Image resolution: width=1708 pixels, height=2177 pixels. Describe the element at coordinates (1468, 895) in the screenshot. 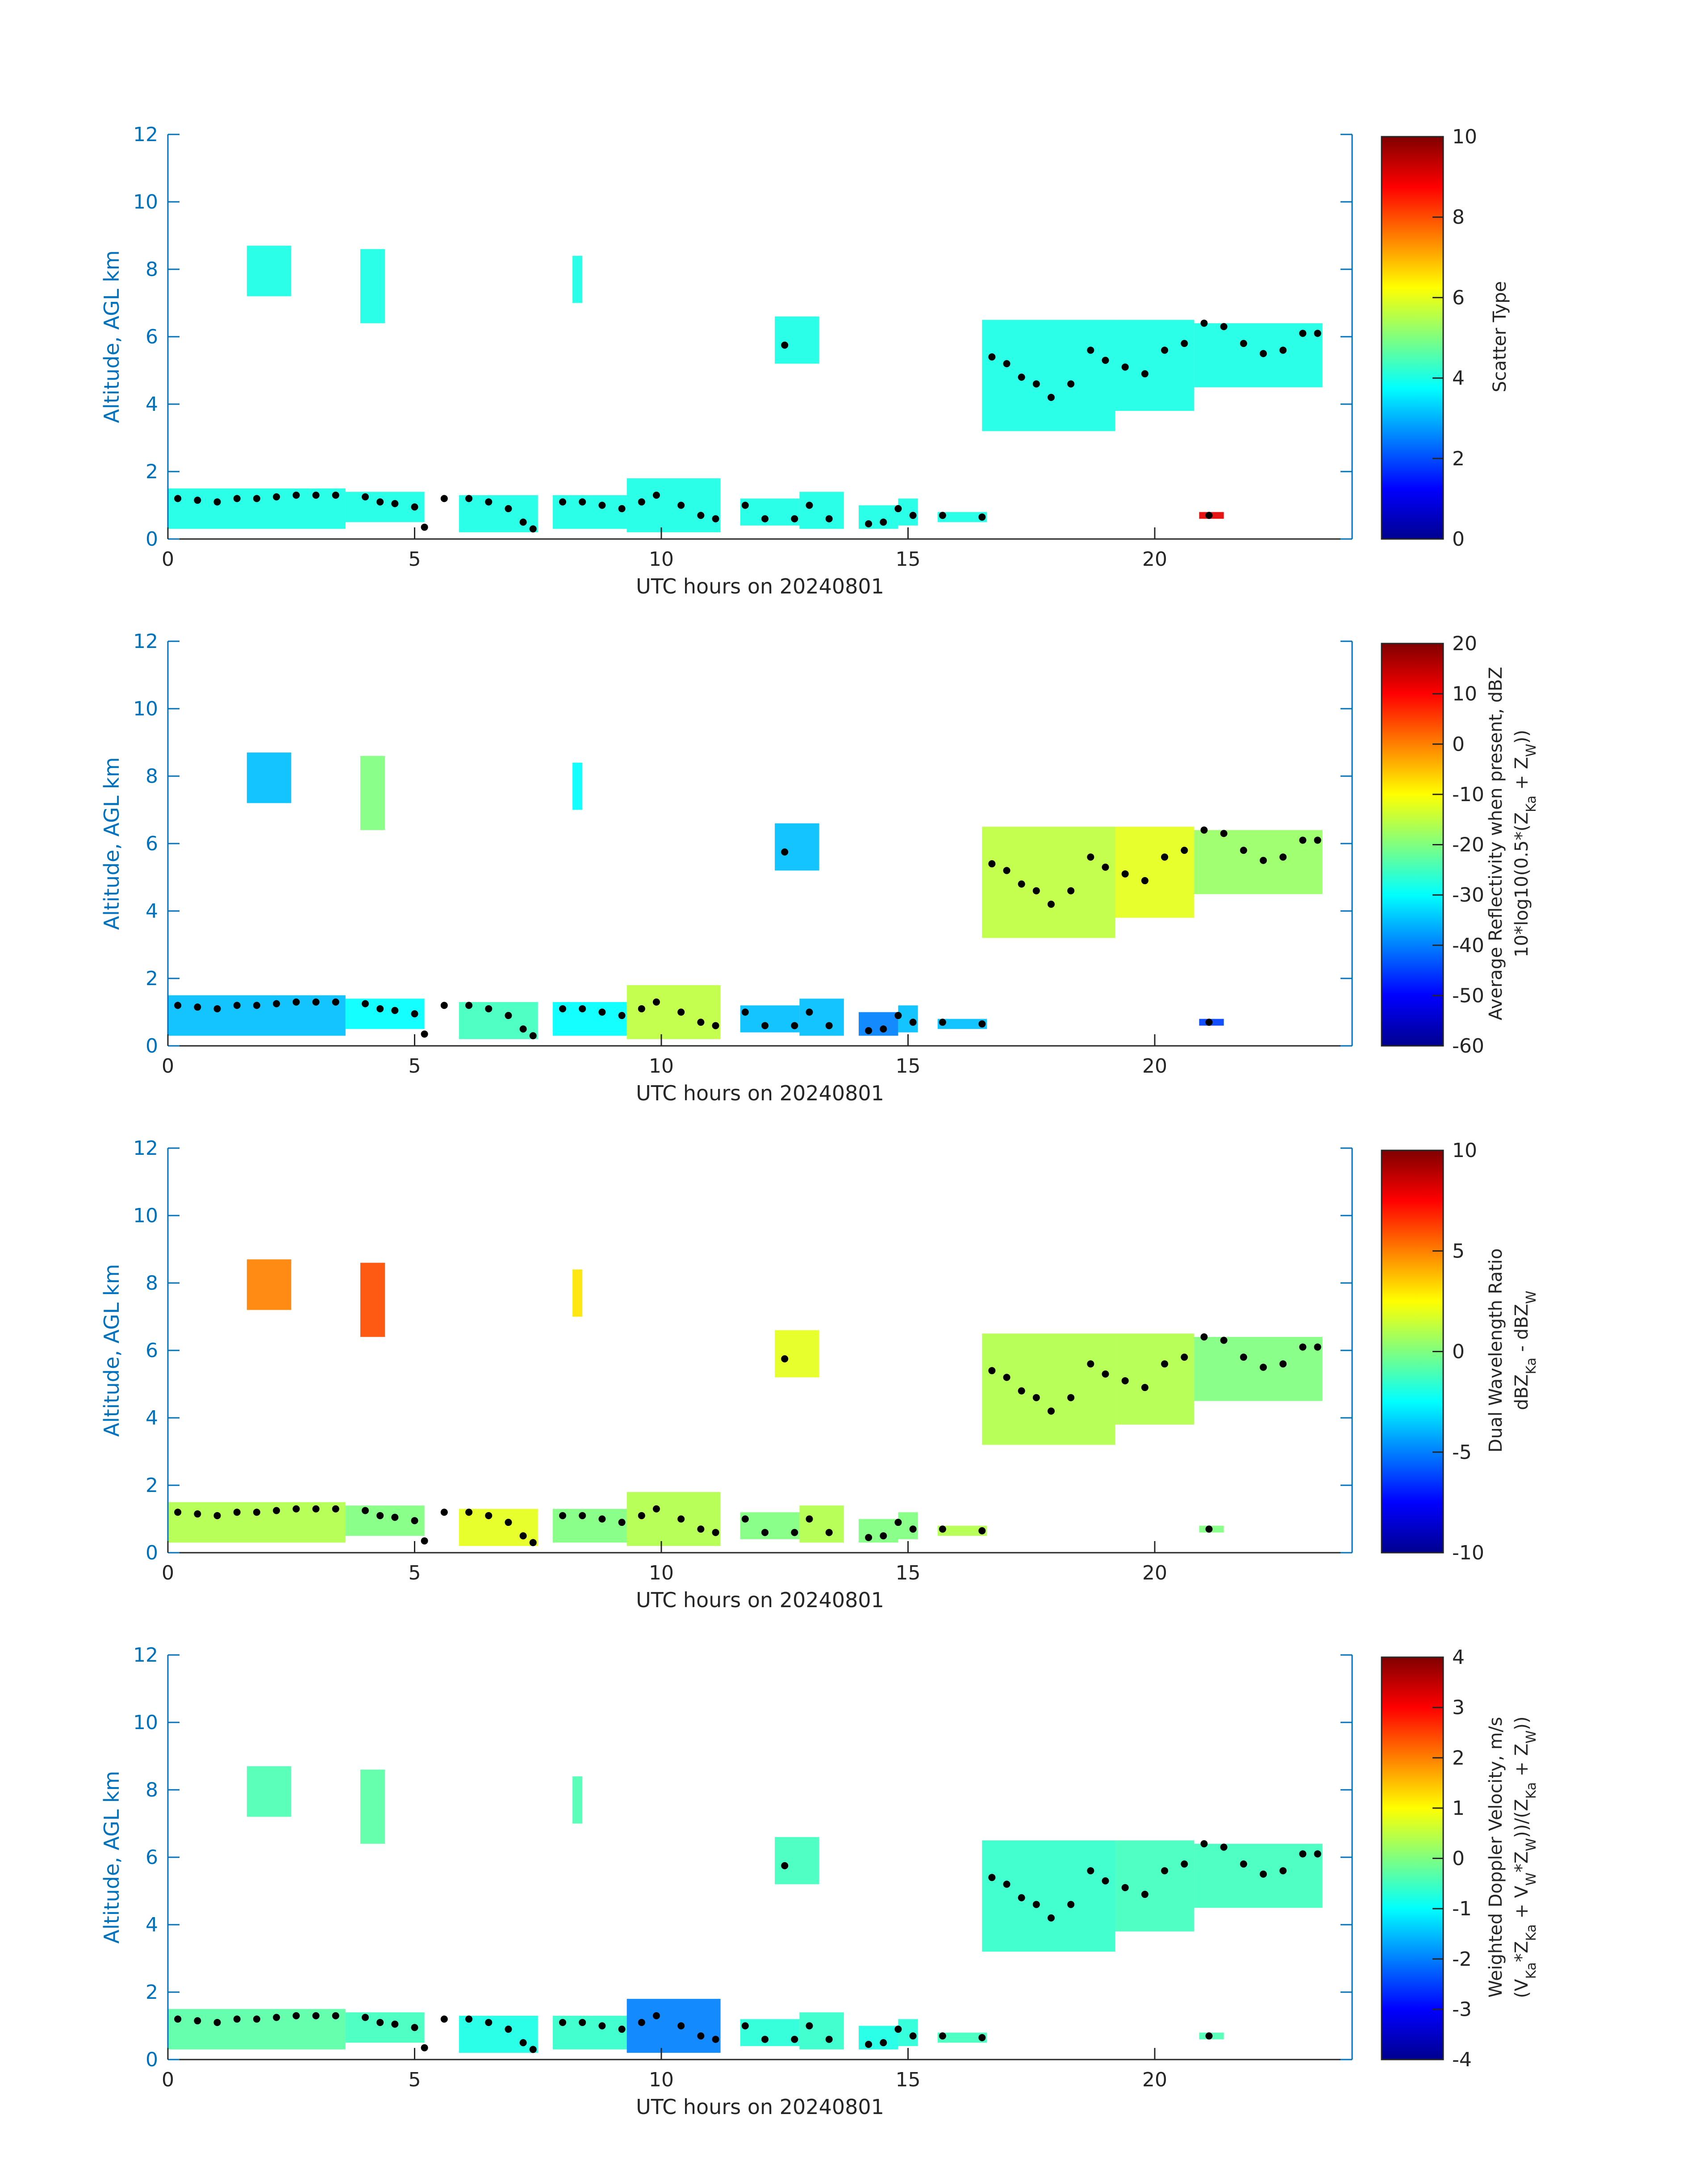

I see `colorbar-tick-label: -30` at that location.